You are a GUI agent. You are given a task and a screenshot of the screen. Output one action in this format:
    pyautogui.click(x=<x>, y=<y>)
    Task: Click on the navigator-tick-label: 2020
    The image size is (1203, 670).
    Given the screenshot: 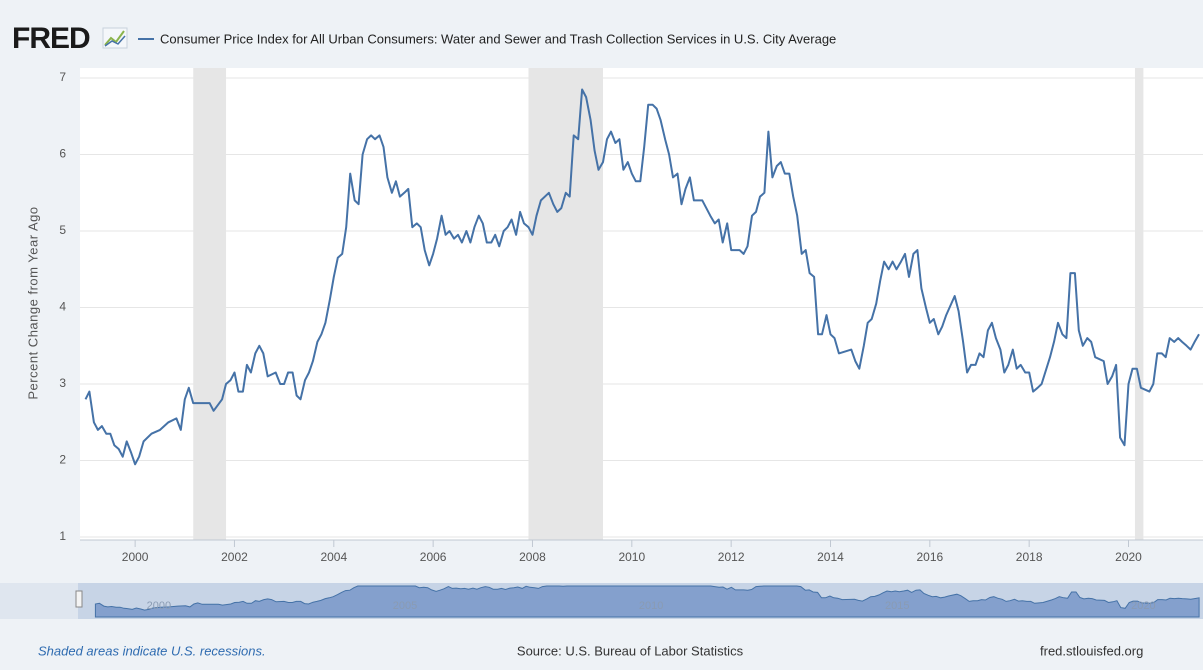 What is the action you would take?
    pyautogui.click(x=1143, y=606)
    